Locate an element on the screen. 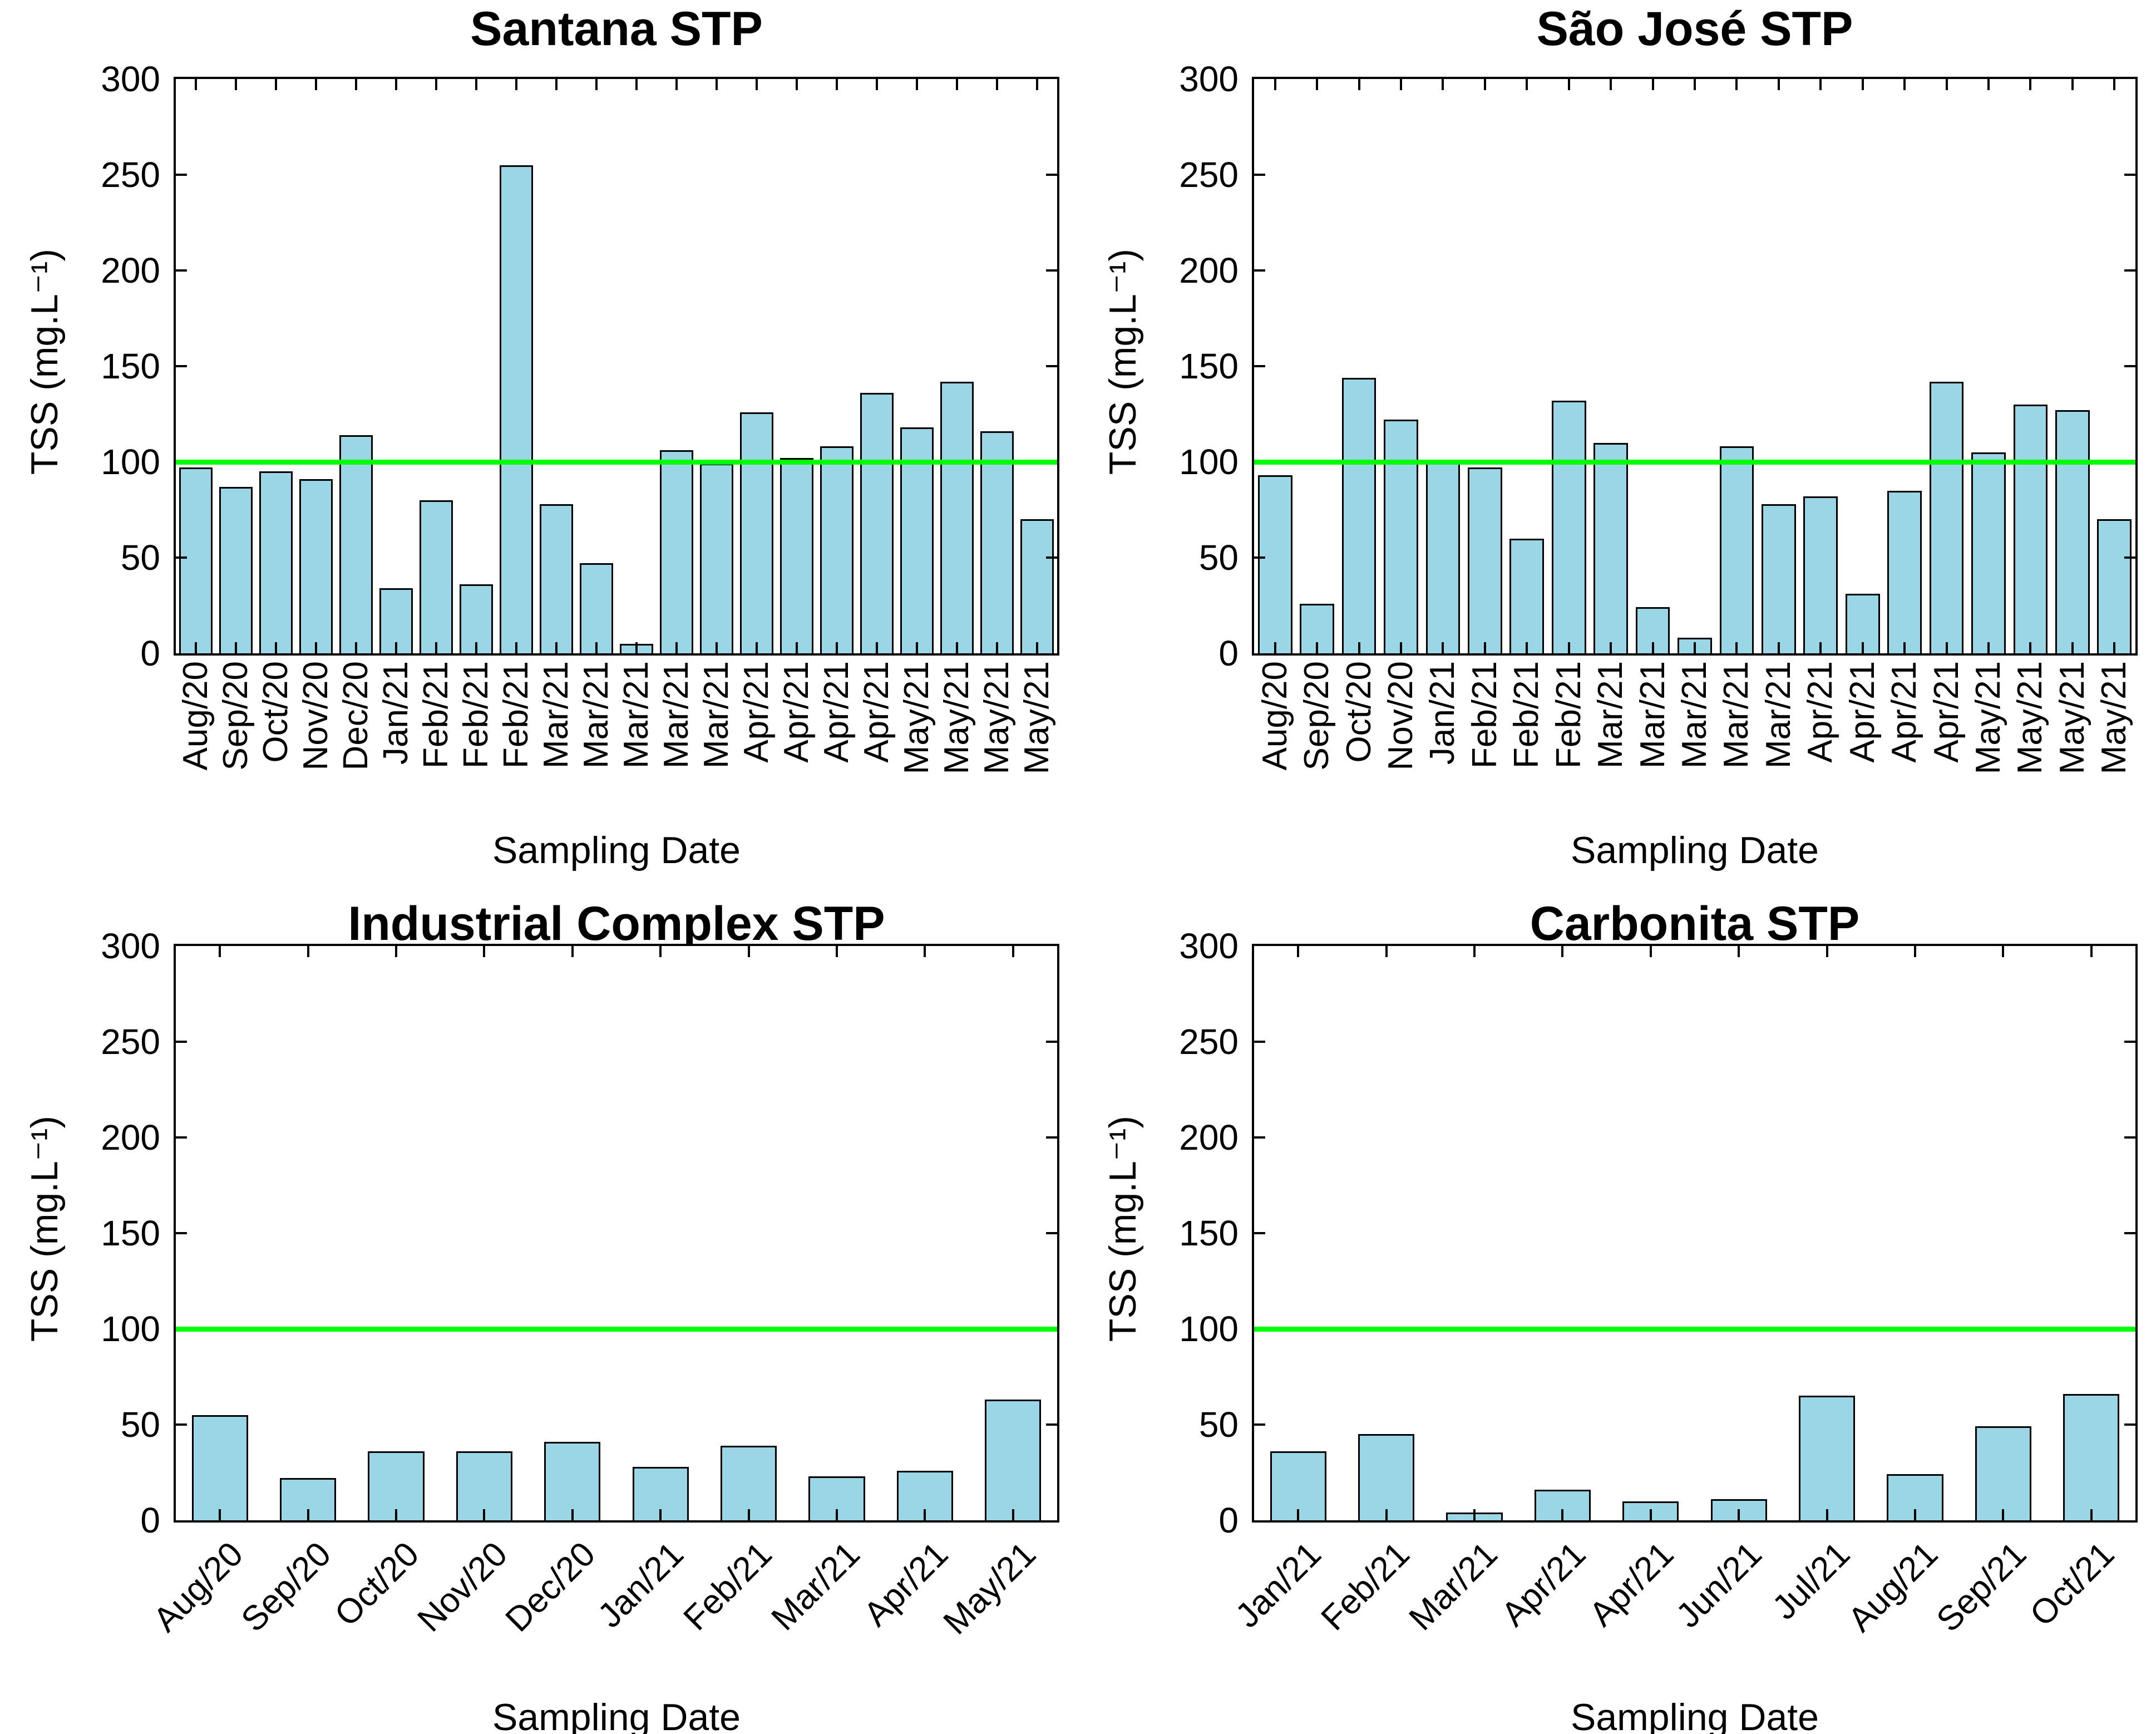  y-tick-label: 0 is located at coordinates (1228, 653).